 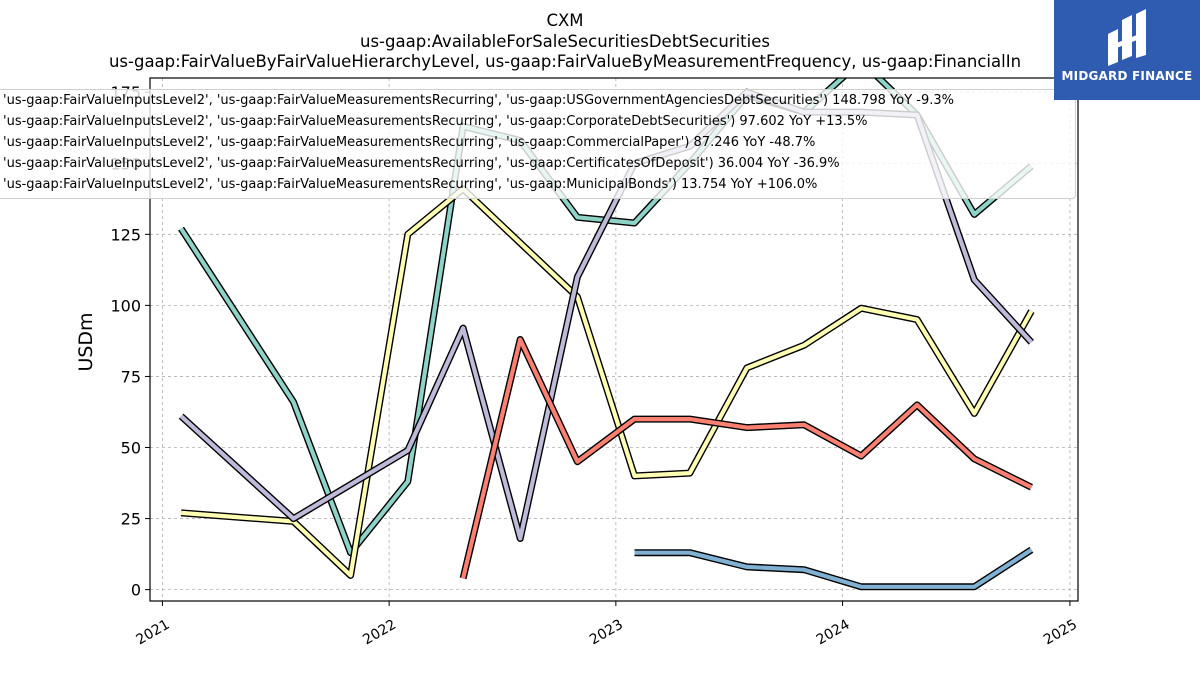 I want to click on logo-text: MIDGARD FINANCE, so click(x=1127, y=76).